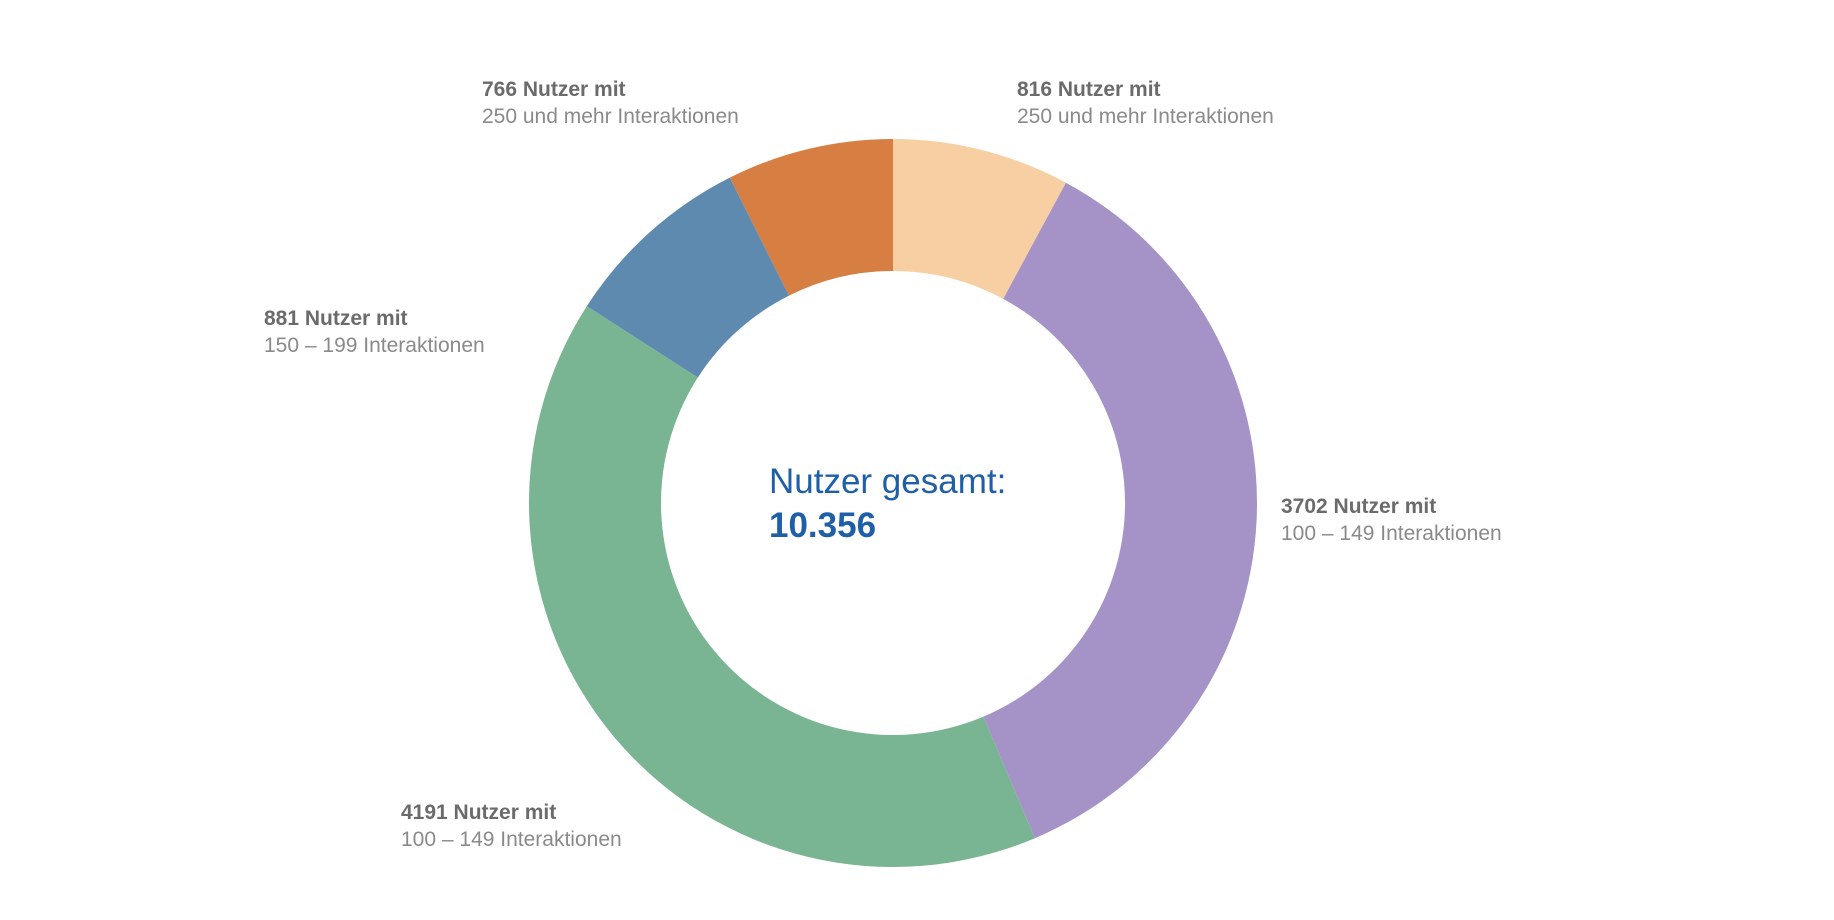 This screenshot has height=920, width=1834. What do you see at coordinates (374, 345) in the screenshot?
I see `slice-desc: 150 – 199 Interaktionen` at bounding box center [374, 345].